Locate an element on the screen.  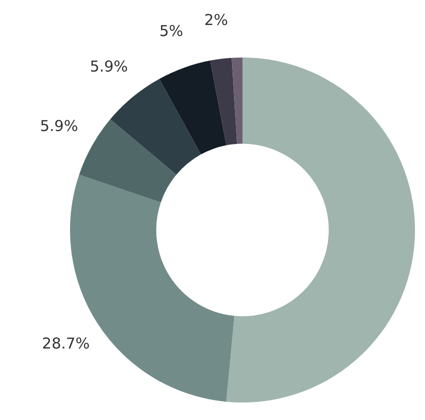
data-label: 28.7% is located at coordinates (66, 343).